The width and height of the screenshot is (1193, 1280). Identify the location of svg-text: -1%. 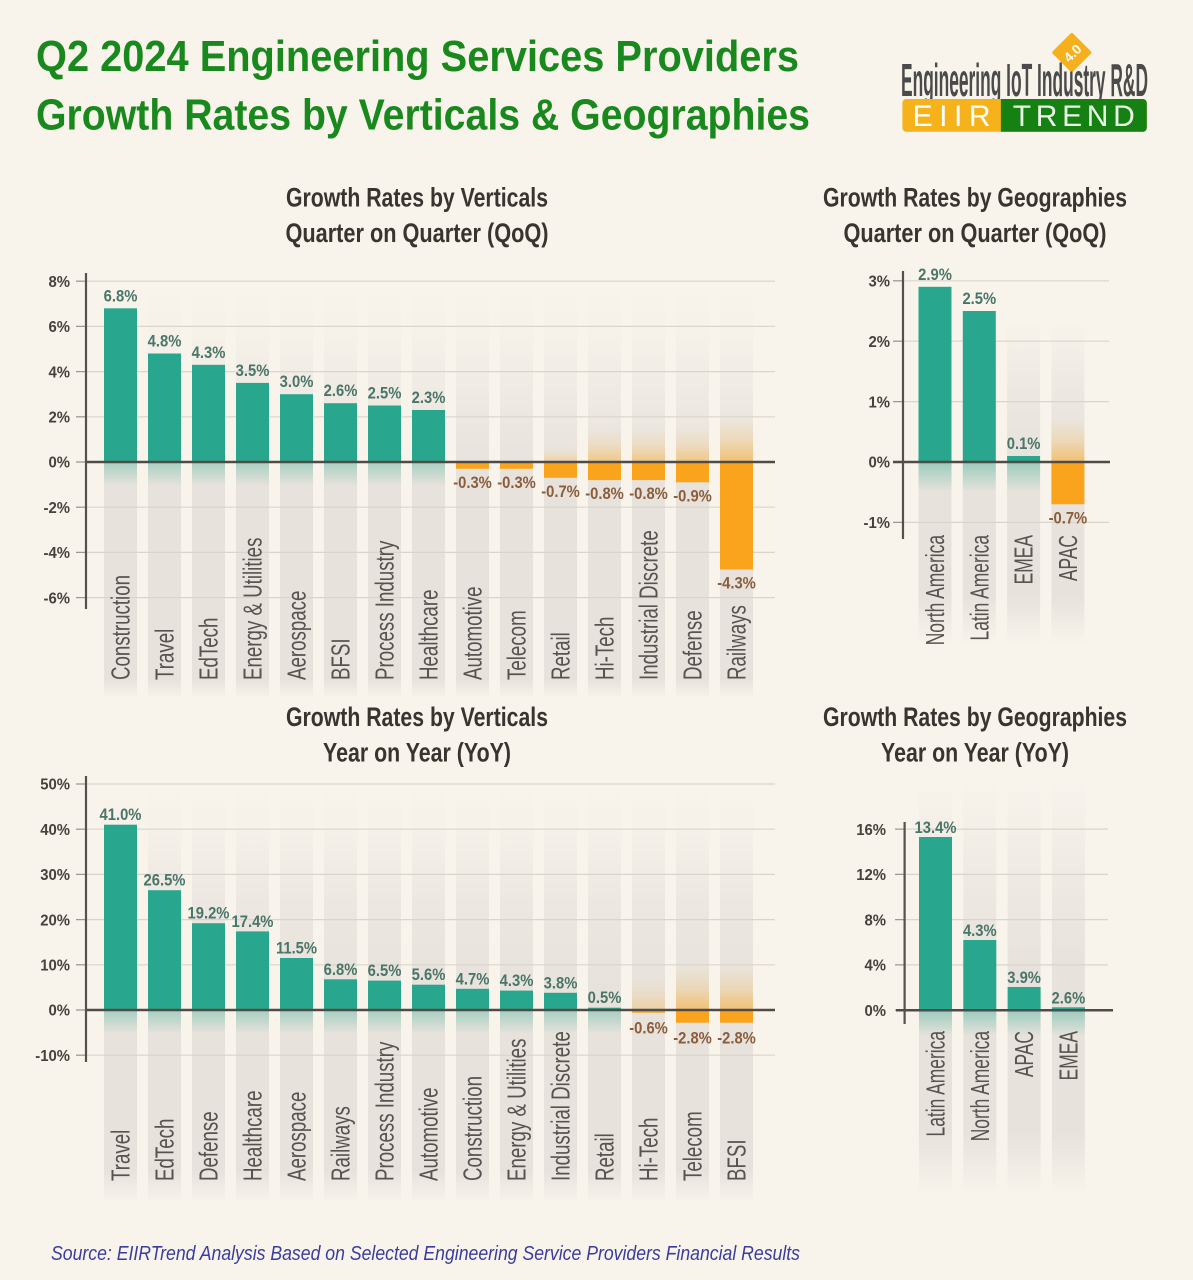
(877, 524).